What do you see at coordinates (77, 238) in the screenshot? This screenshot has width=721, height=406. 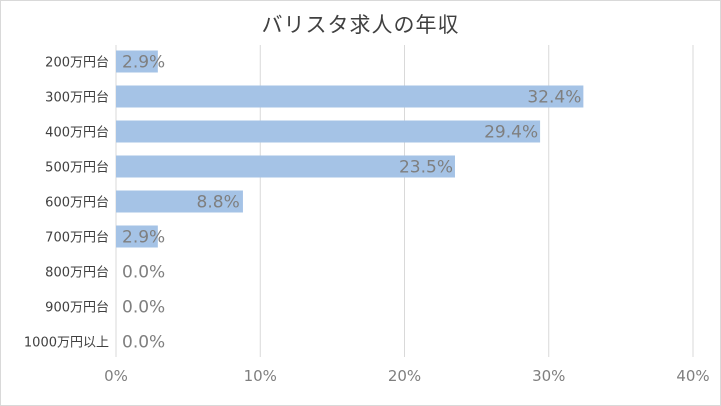 I see `category-label: 700万円台` at bounding box center [77, 238].